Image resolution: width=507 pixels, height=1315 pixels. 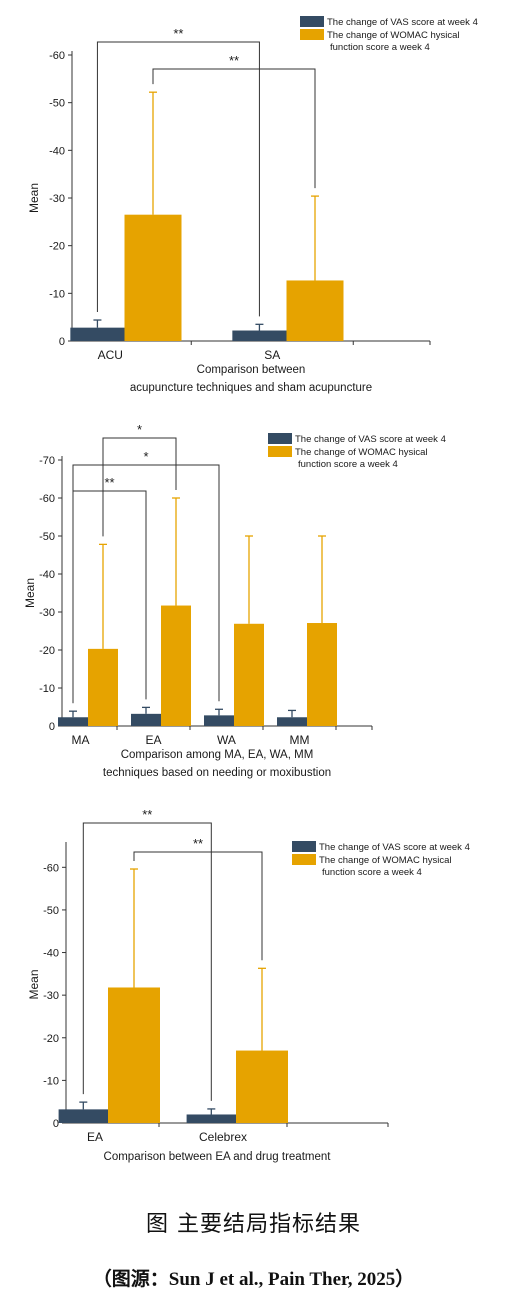 I want to click on x-axis-title: Comparison between EA and drug treatment, so click(x=218, y=1157).